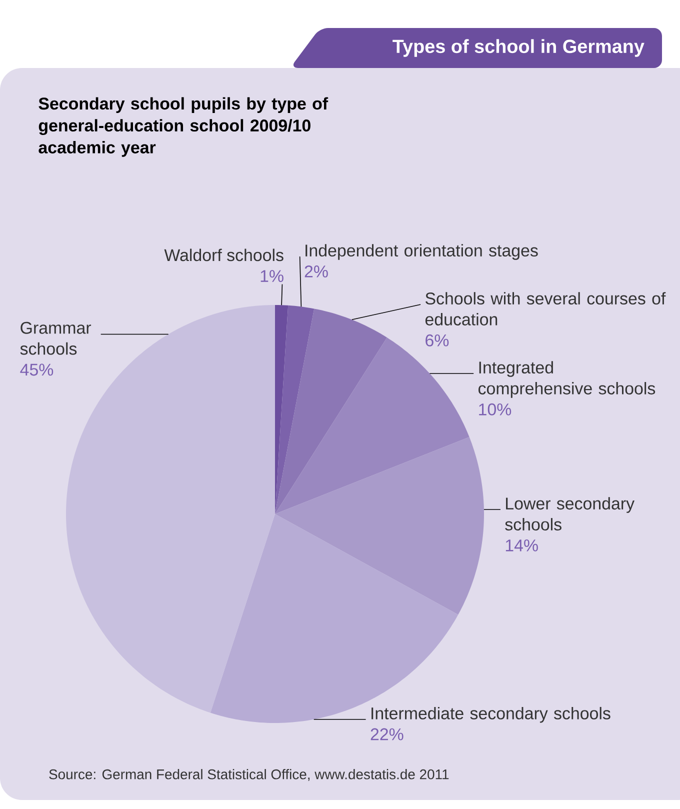  Describe the element at coordinates (183, 127) in the screenshot. I see `chart-subtitle: Secondary school pupils by type of general-education school 2009/10 academic year` at that location.